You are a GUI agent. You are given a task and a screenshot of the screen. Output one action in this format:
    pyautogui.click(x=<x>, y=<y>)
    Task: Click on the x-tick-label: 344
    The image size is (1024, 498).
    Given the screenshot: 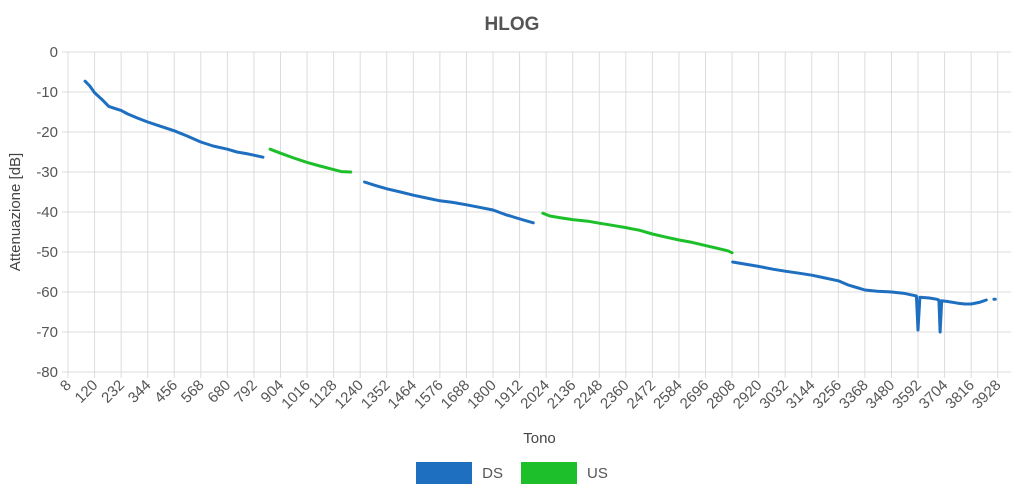 What is the action you would take?
    pyautogui.click(x=140, y=392)
    